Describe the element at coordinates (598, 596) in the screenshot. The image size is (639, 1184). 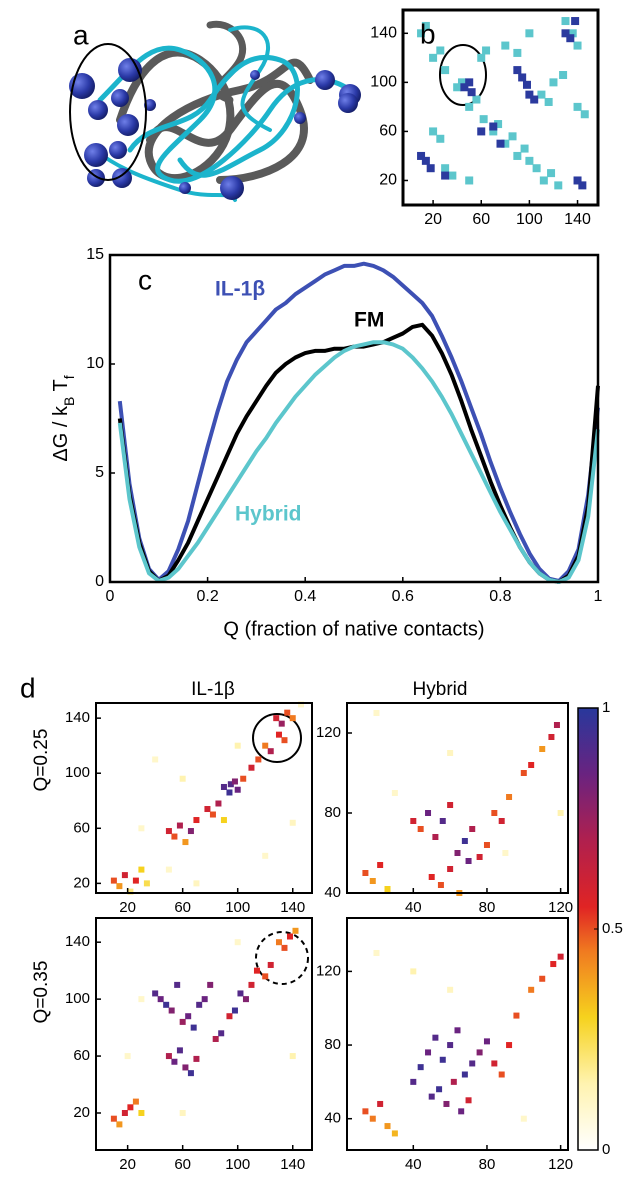
I see `x-tick-label: 1` at that location.